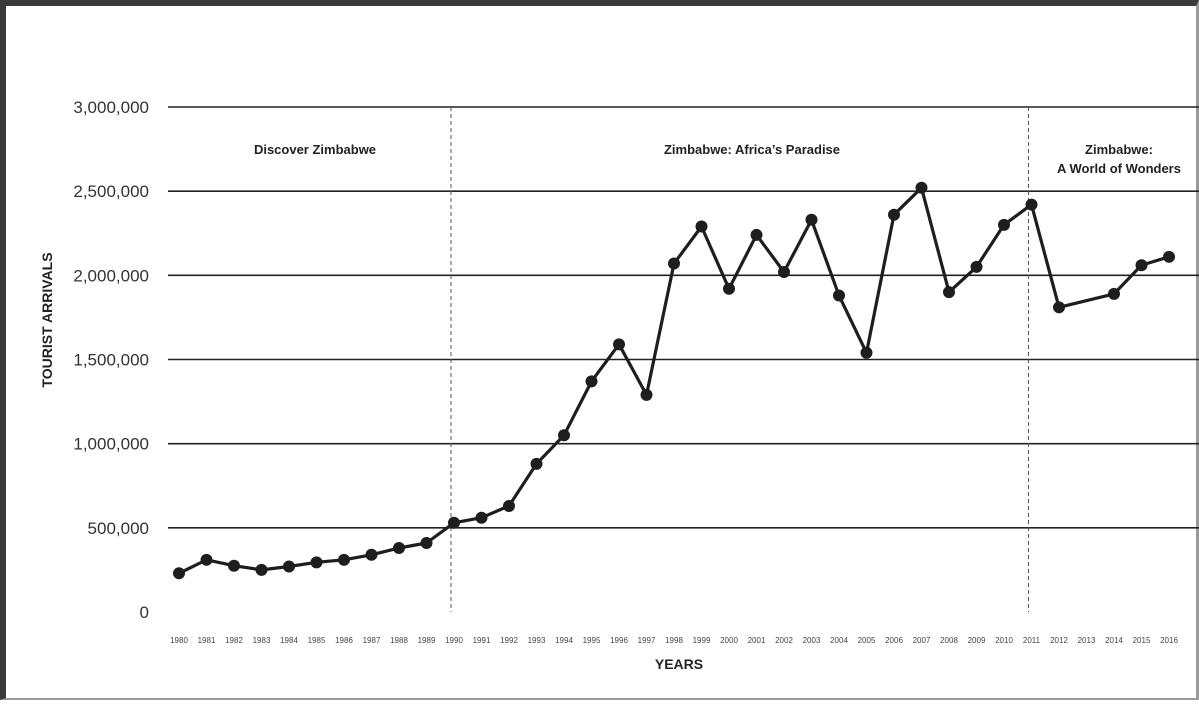  I want to click on data-point-1980, so click(179, 573).